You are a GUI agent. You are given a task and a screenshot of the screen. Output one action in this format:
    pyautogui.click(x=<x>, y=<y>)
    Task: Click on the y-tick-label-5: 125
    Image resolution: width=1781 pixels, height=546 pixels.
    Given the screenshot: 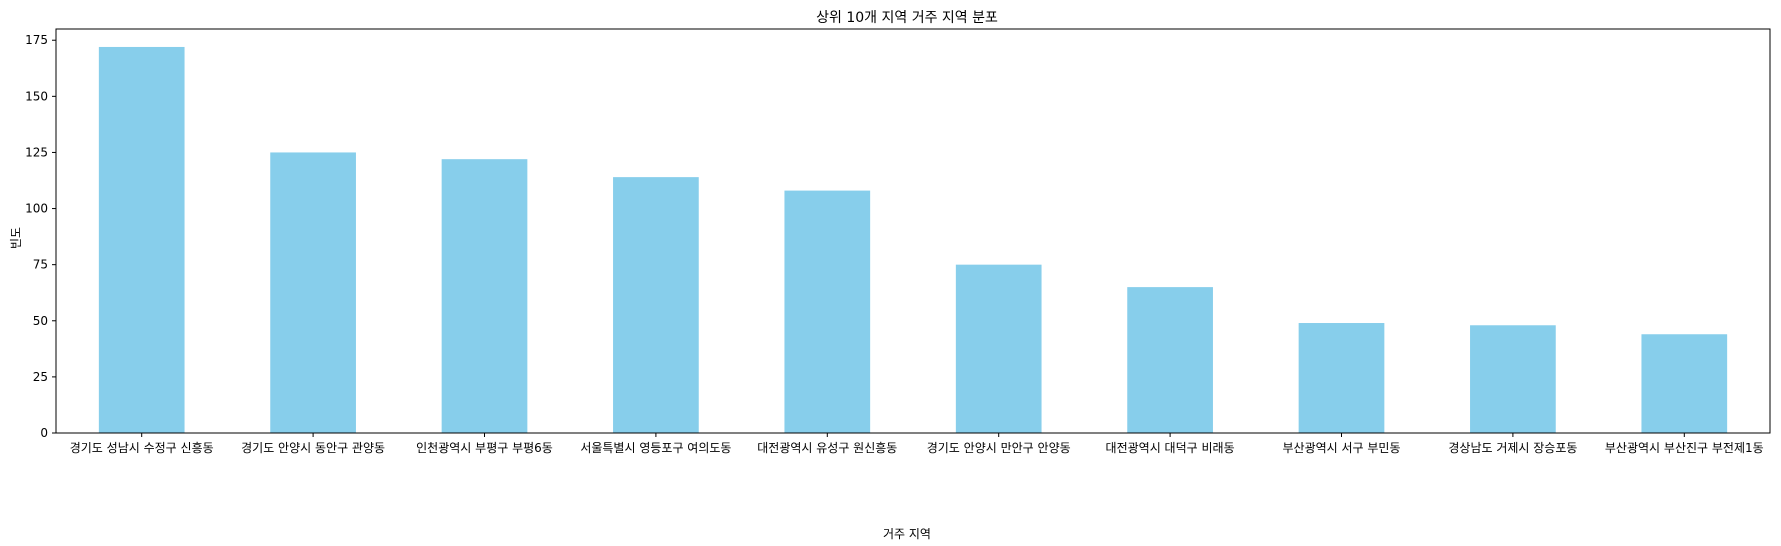 What is the action you would take?
    pyautogui.click(x=36, y=152)
    